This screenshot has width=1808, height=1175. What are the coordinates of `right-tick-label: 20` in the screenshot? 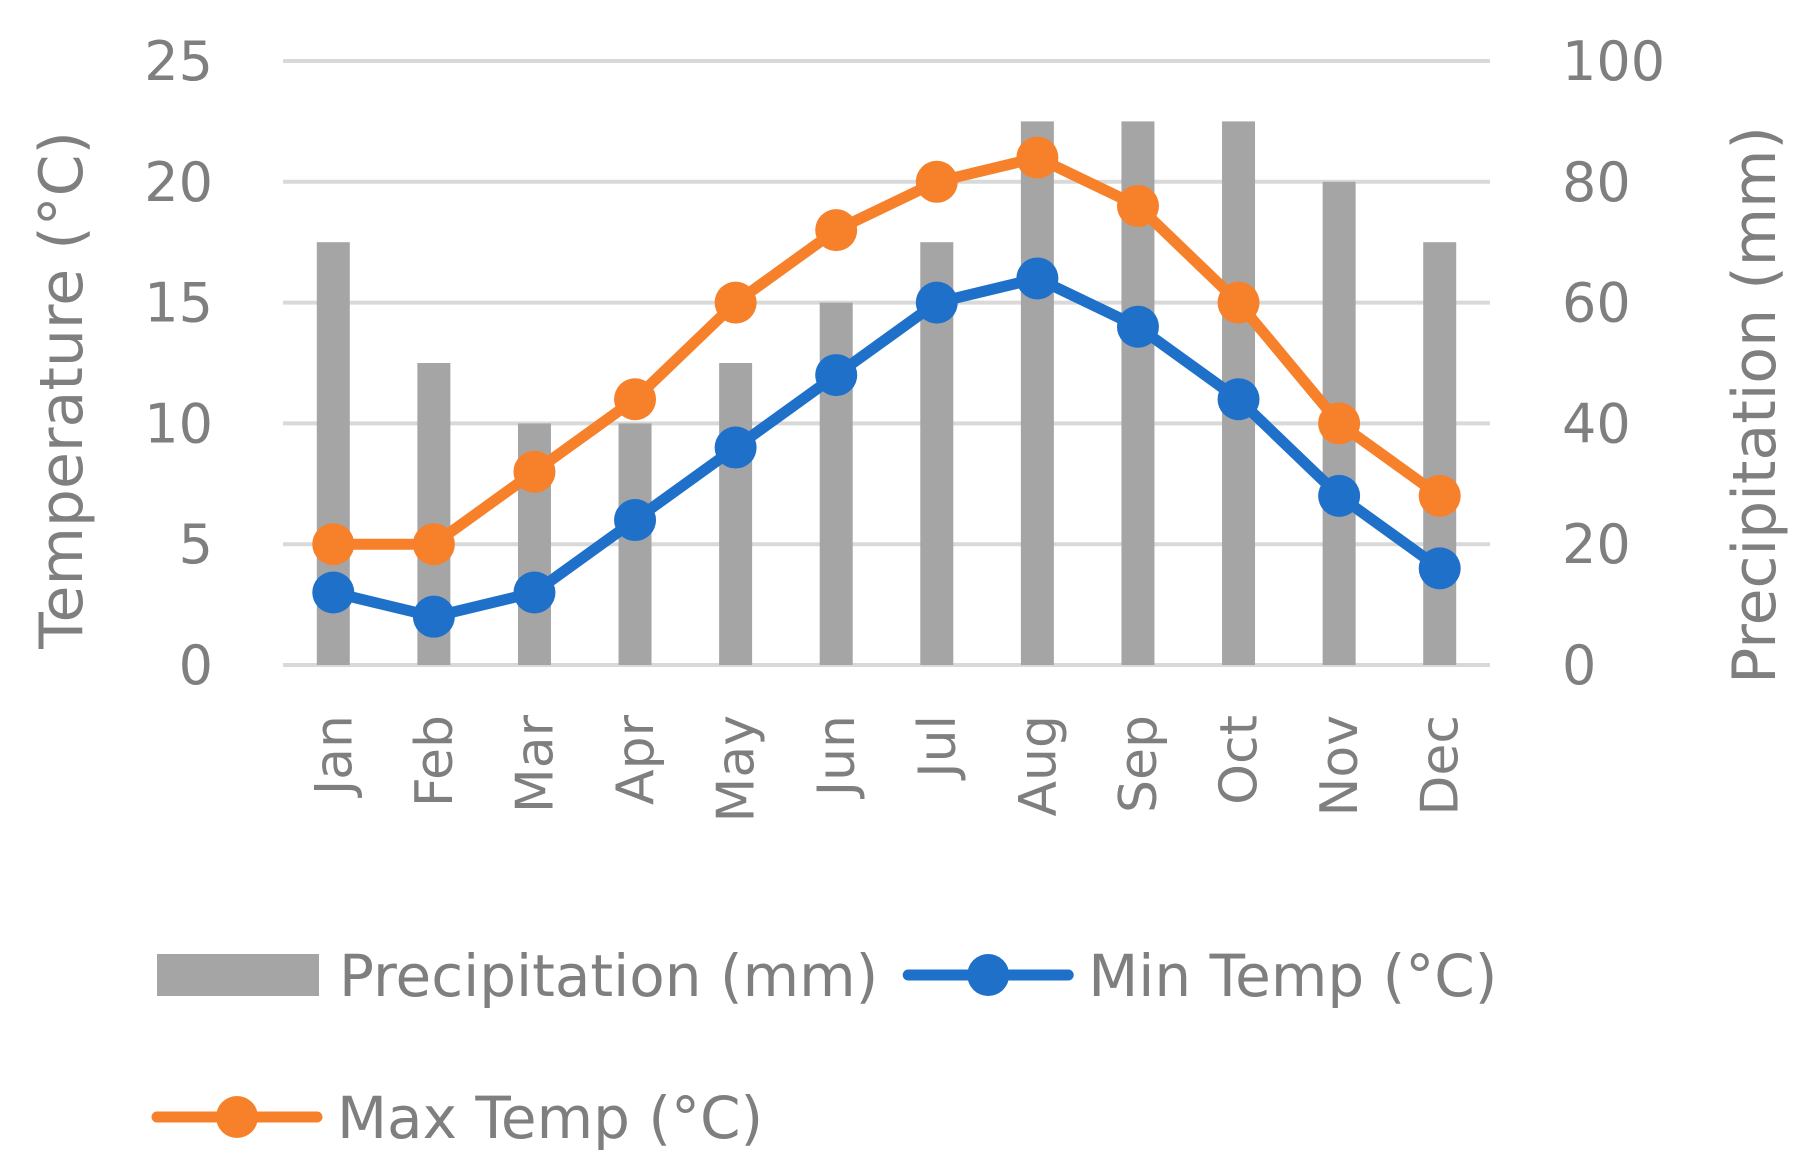 It's located at (1596, 544).